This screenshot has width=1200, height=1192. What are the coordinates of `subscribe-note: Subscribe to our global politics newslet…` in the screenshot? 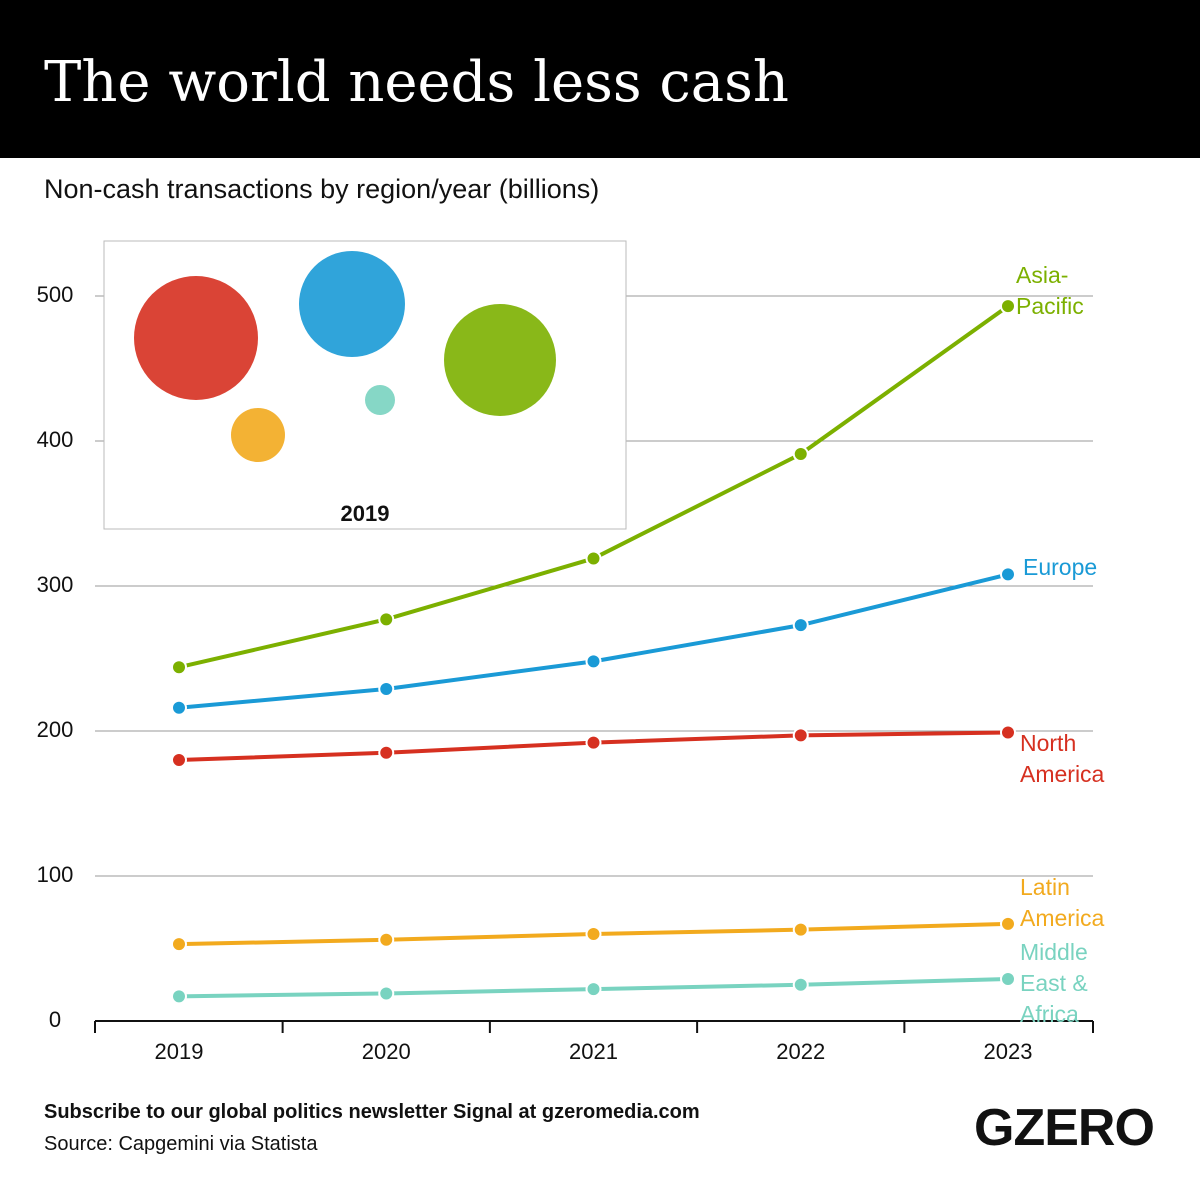 It's located at (372, 1112).